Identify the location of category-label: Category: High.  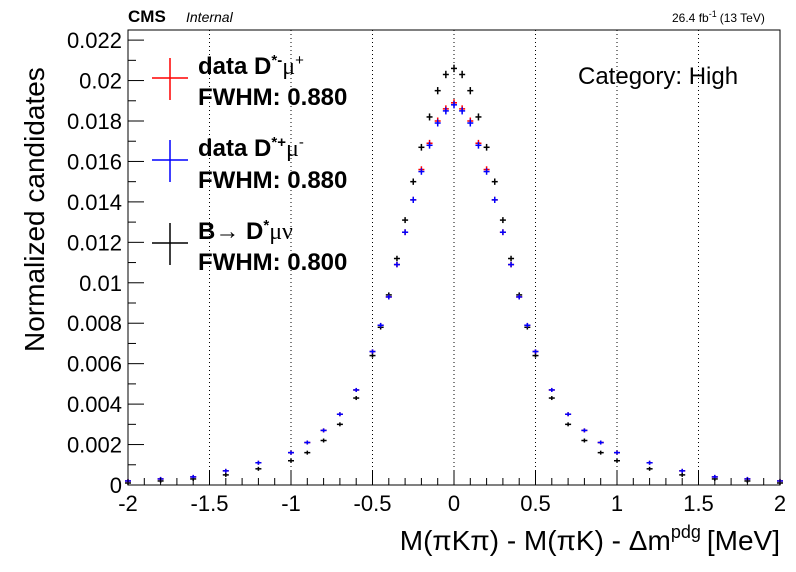
(658, 76).